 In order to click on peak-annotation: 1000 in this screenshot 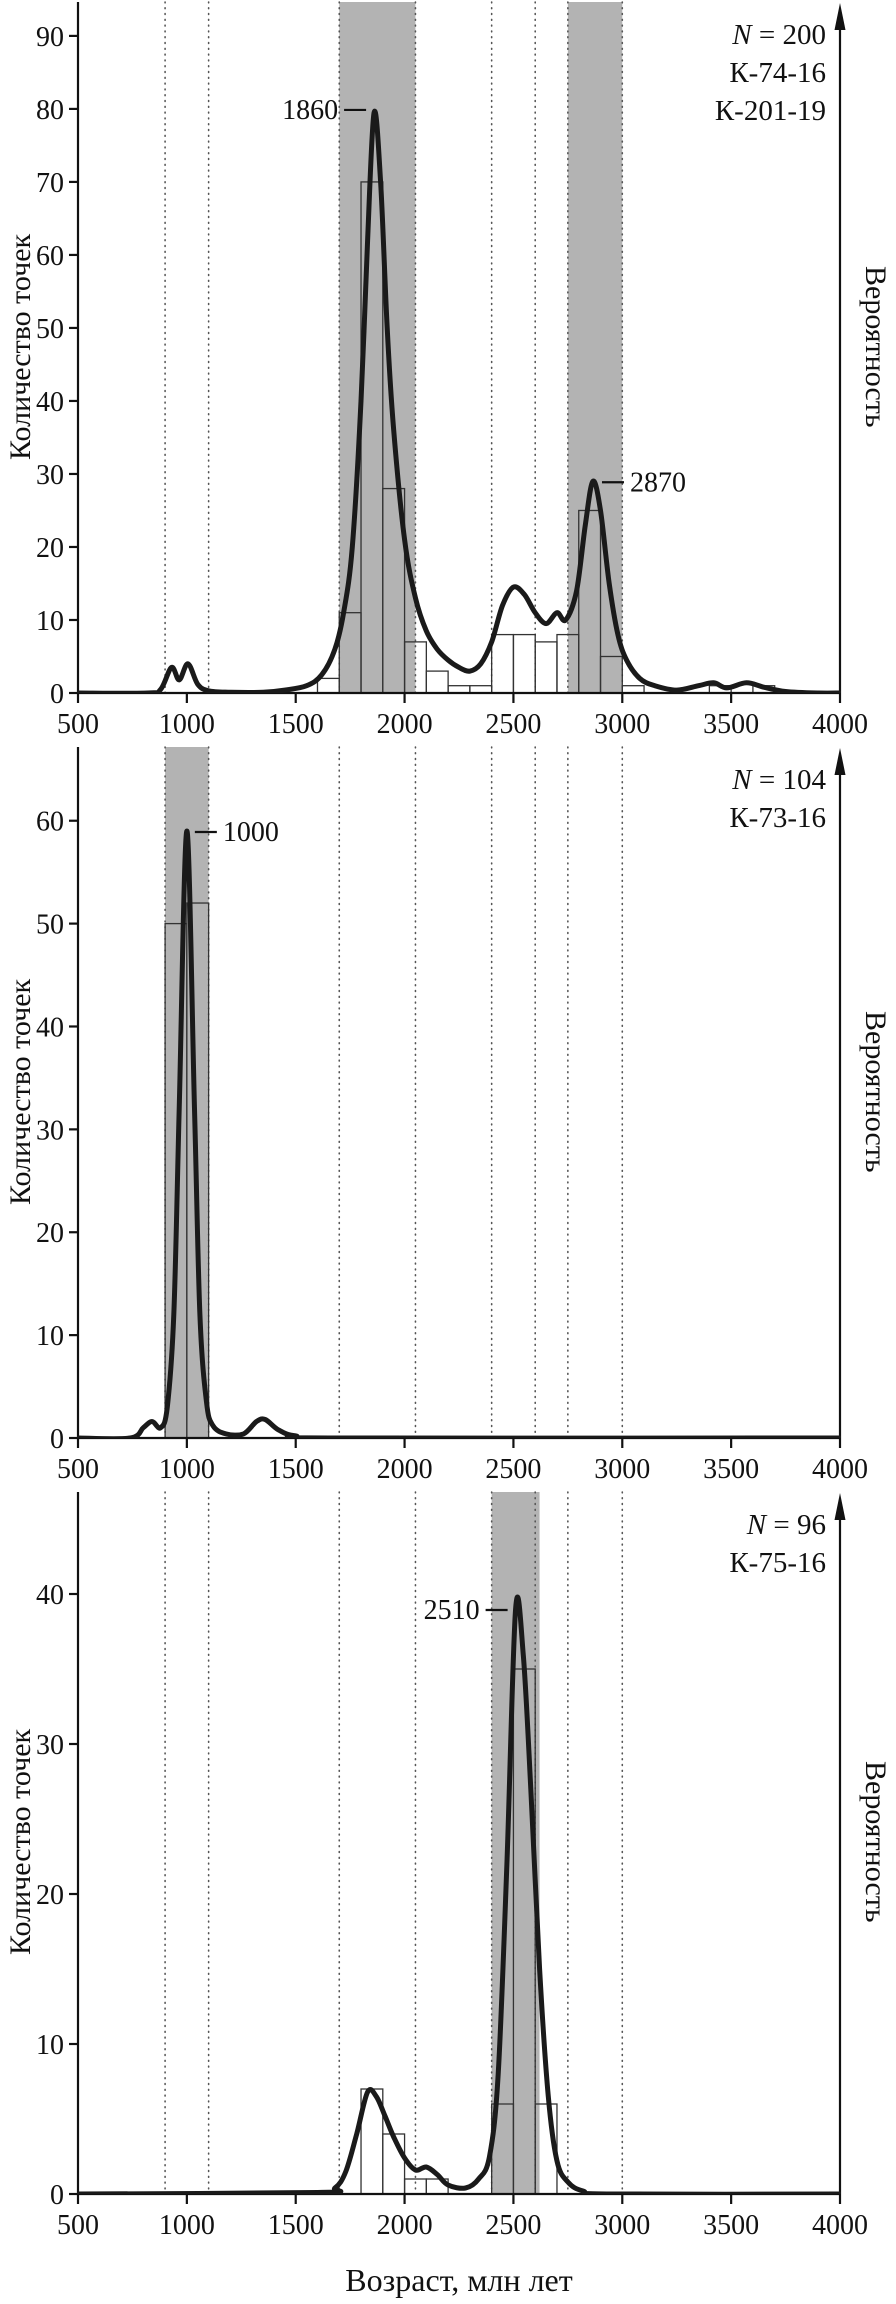, I will do `click(236, 832)`.